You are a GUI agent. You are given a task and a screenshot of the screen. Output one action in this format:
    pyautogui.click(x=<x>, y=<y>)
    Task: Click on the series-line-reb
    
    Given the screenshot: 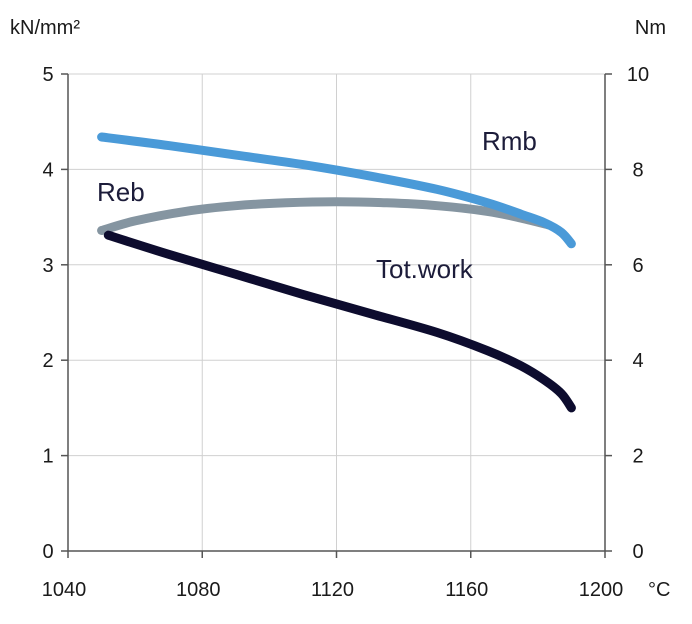 What is the action you would take?
    pyautogui.click(x=325, y=216)
    